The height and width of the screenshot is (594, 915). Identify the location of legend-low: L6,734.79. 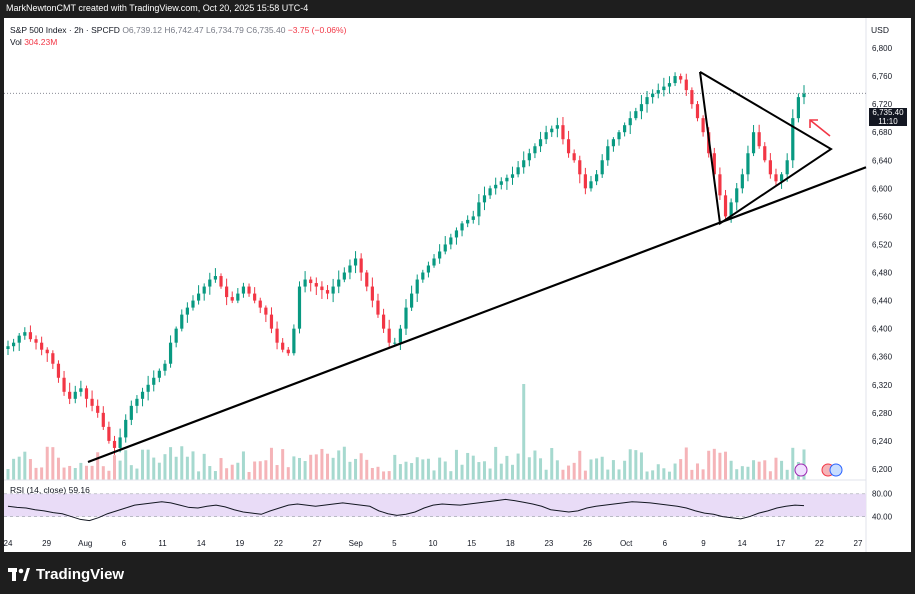
(225, 30).